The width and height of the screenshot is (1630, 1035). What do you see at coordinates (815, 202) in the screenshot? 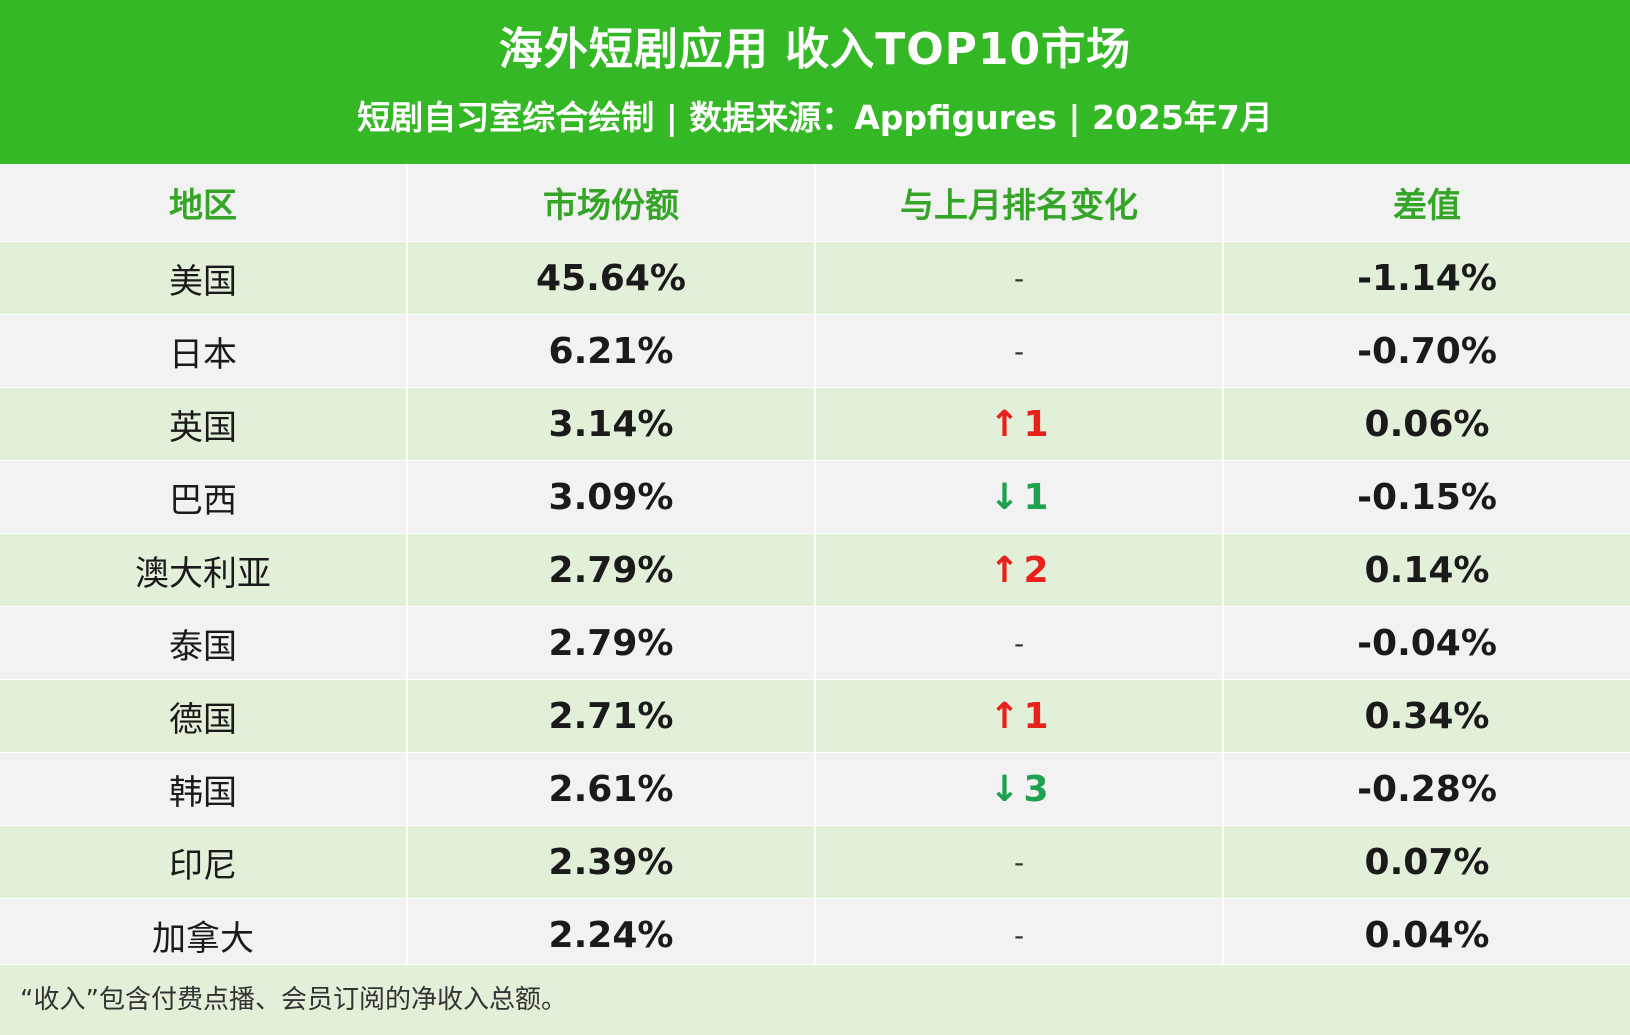
I see `table-header-row: 地区 市场份额 与上月排名变化 差值` at bounding box center [815, 202].